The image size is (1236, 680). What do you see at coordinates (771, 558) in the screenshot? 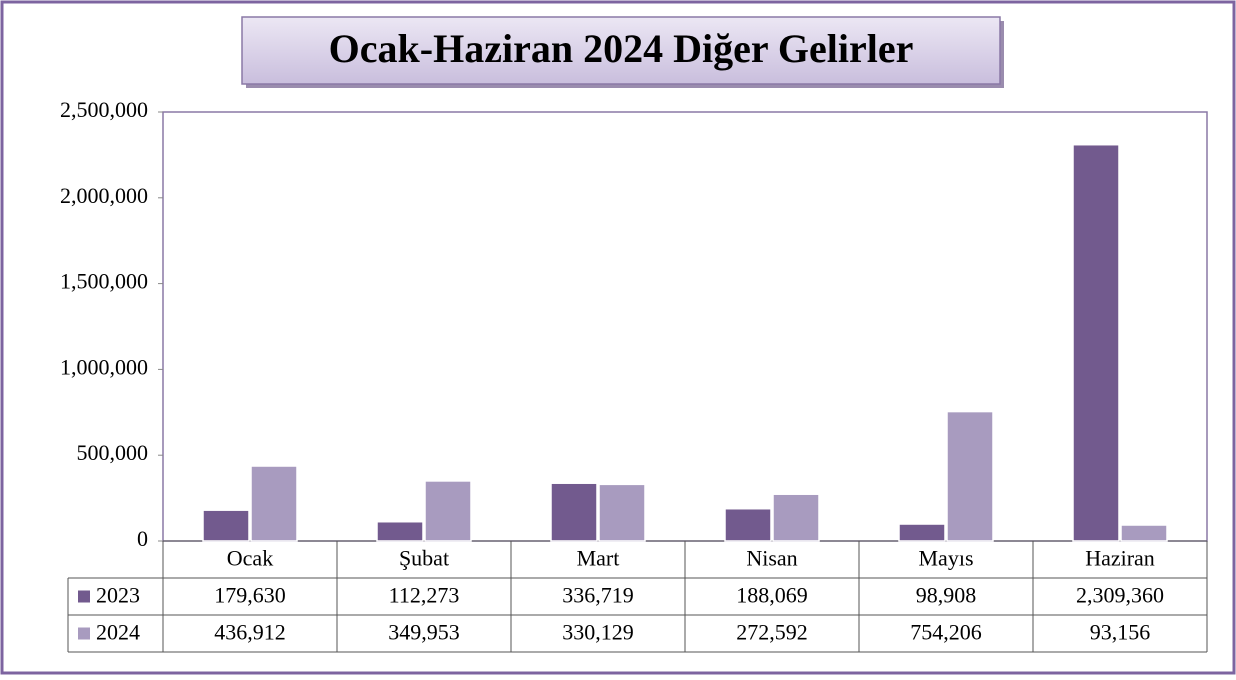
I see `x-tick-label: Nisan` at bounding box center [771, 558].